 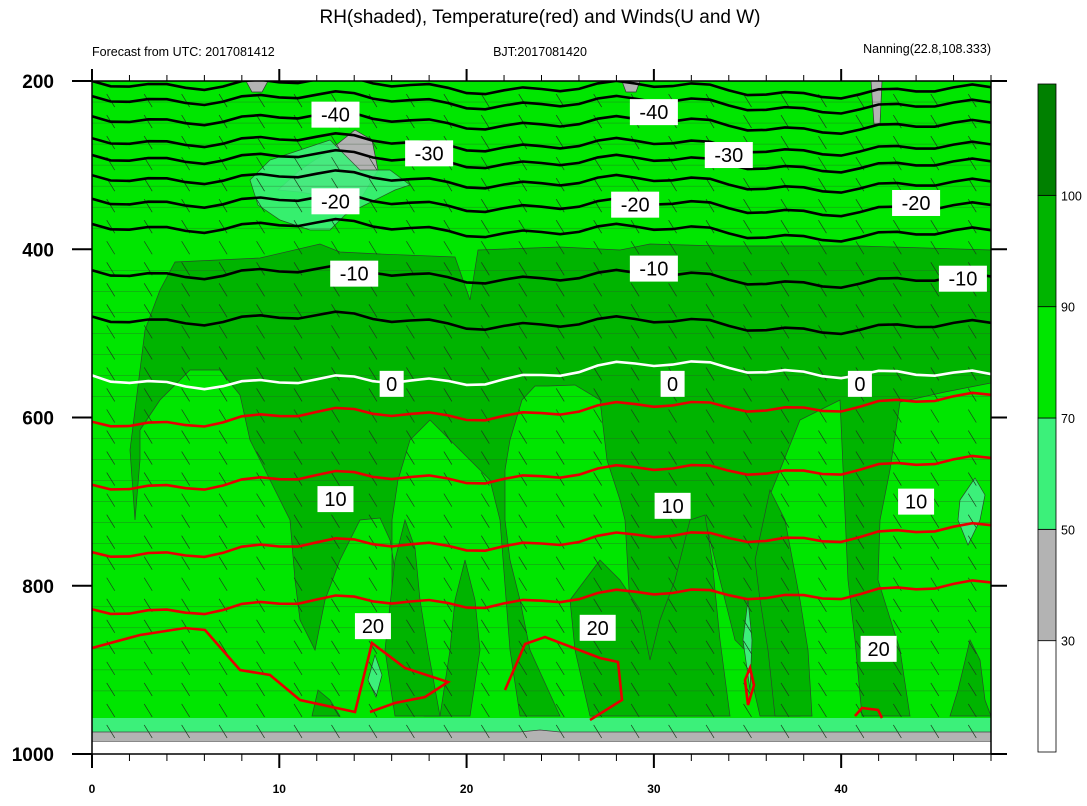 I want to click on colorbar-tick-label: 70, so click(x=1068, y=419).